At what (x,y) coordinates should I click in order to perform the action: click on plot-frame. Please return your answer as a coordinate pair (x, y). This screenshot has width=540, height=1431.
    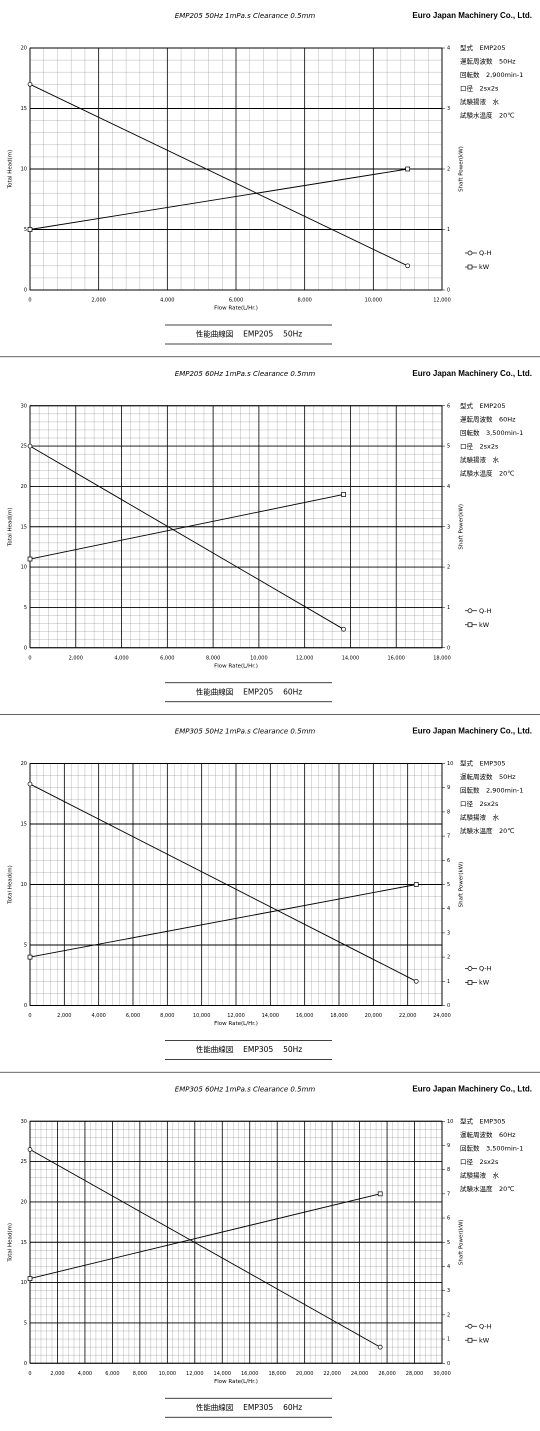
    Looking at the image, I should click on (236, 884).